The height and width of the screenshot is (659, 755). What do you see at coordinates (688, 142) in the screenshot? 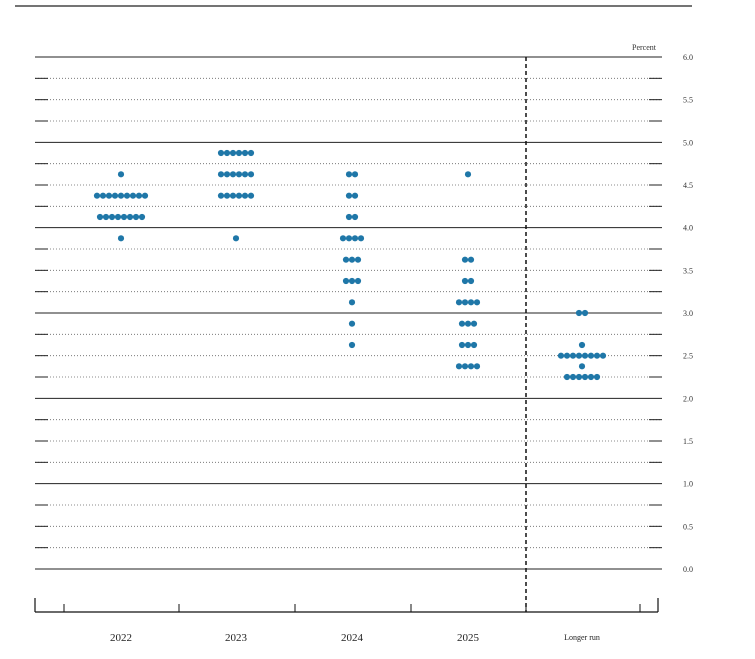
I see `y-tick-label: 5.0` at bounding box center [688, 142].